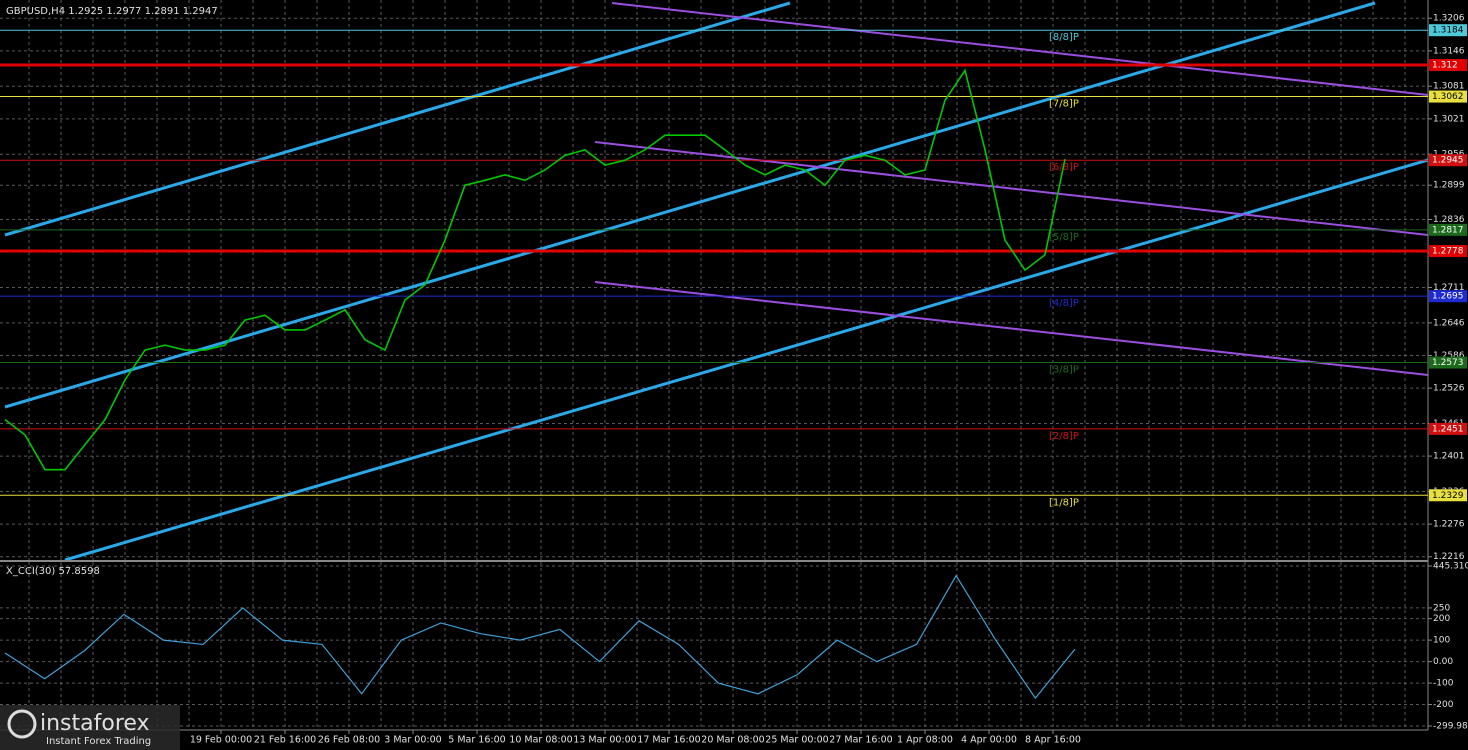 This screenshot has width=1468, height=750. What do you see at coordinates (1449, 87) in the screenshot?
I see `y-tick-label: 1.3081` at bounding box center [1449, 87].